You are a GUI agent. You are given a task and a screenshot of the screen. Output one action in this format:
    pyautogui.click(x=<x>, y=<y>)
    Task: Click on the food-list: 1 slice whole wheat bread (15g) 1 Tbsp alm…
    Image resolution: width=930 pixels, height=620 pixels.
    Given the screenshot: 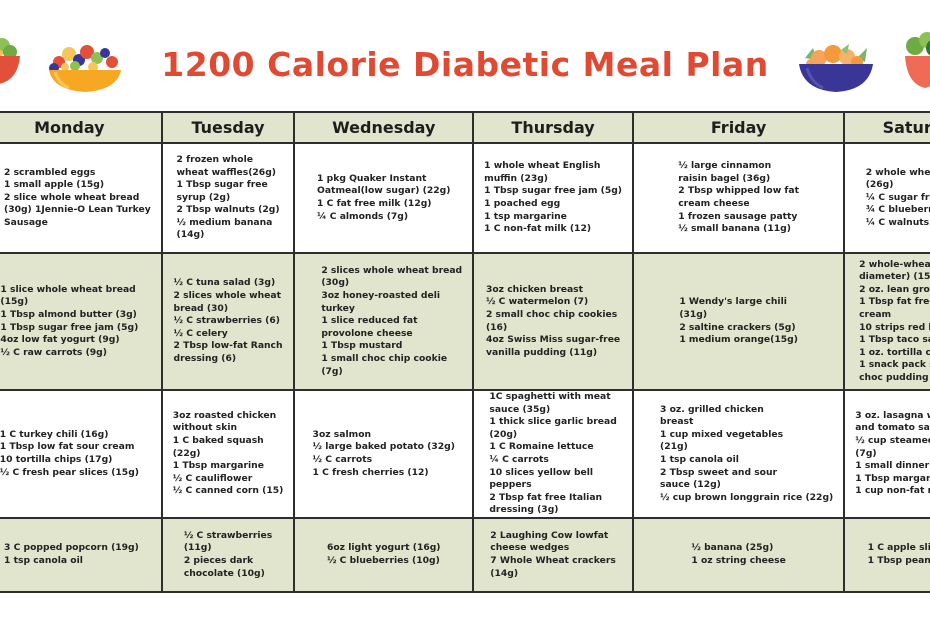 What is the action you would take?
    pyautogui.click(x=69, y=322)
    